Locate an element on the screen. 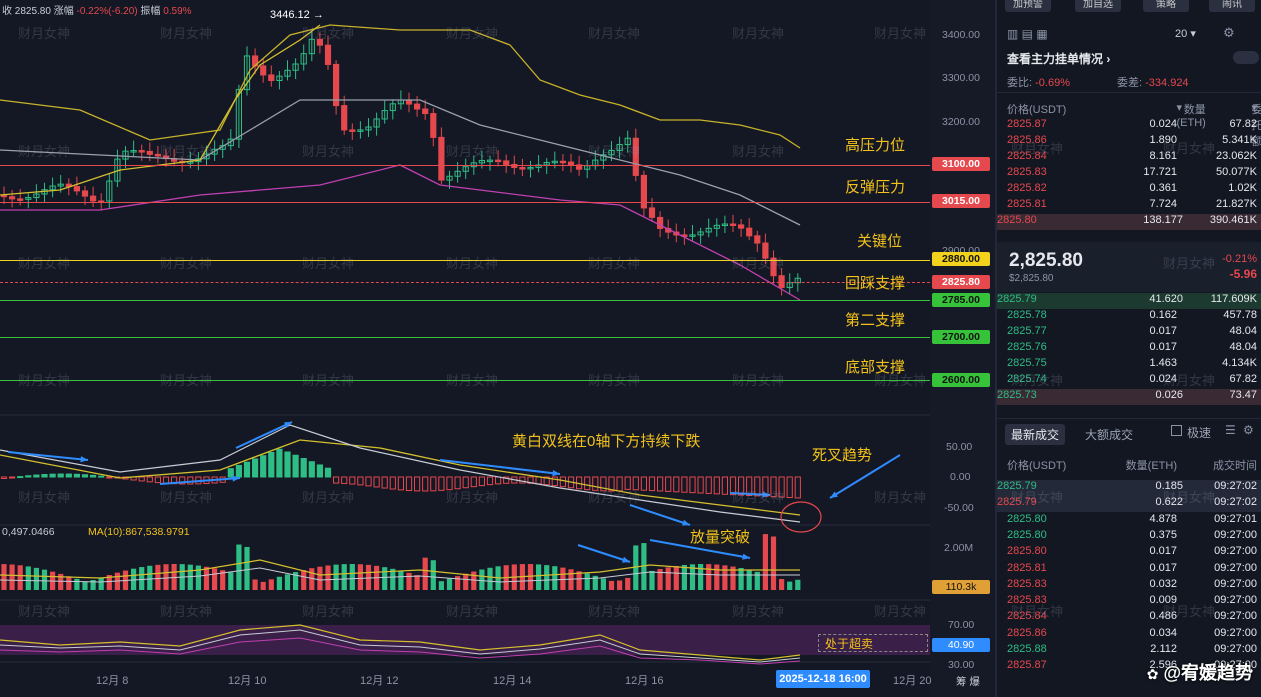 Image resolution: width=1261 pixels, height=697 pixels. trade-price: 2825.80 is located at coordinates (1027, 534).